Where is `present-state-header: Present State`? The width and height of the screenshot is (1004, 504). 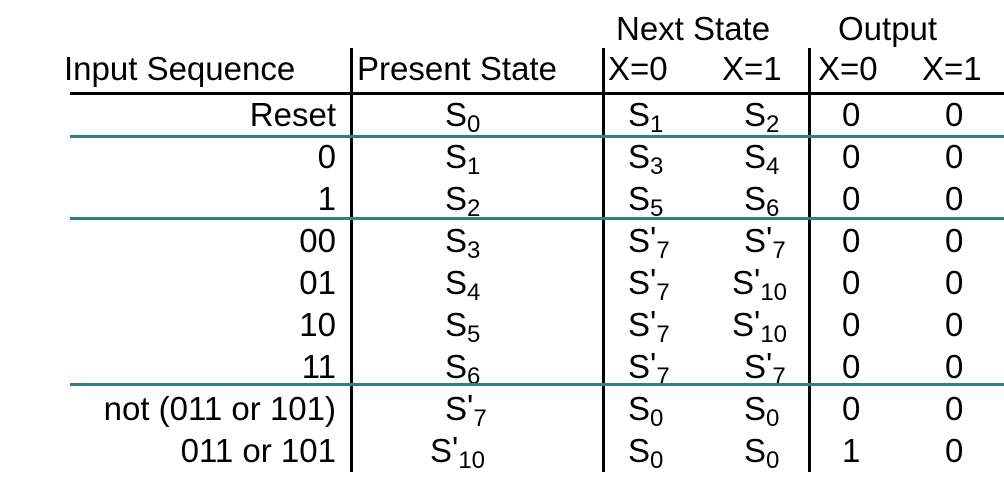 present-state-header: Present State is located at coordinates (457, 68).